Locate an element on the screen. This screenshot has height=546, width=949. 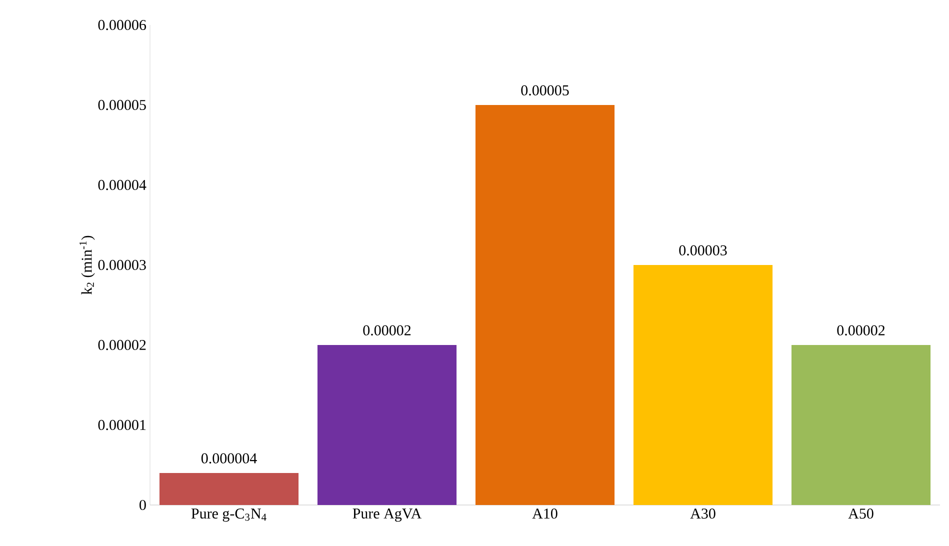
y-axis-title: k$_{2}$ (min$^{-1}$) is located at coordinates (87, 265).